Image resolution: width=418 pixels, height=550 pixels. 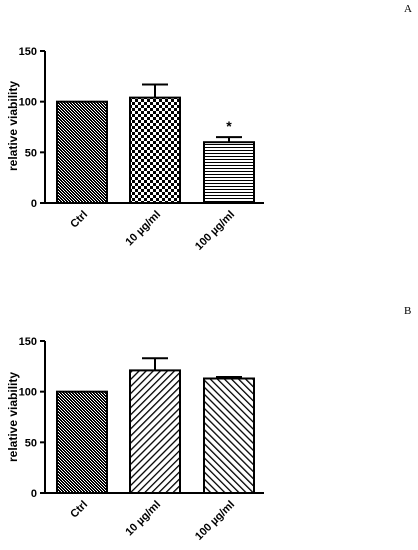 I want to click on panel-b-x-tick-label: 10 µg/ml, so click(x=143, y=519).